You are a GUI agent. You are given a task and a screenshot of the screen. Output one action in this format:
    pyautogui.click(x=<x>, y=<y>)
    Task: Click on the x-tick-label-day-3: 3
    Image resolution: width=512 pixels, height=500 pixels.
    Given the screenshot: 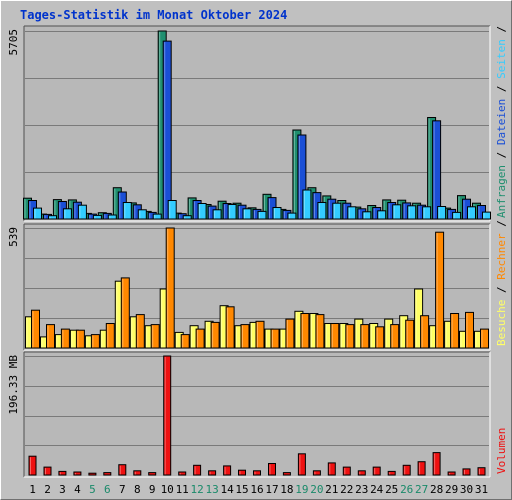 What is the action you would take?
    pyautogui.click(x=62, y=489)
    